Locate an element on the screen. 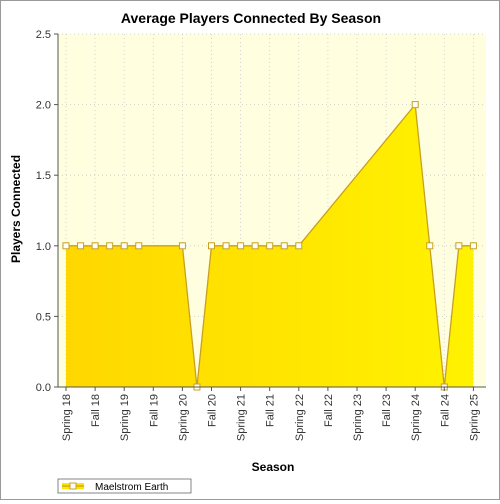 Image resolution: width=500 pixels, height=504 pixels. legend-label: Maelstrom Earth is located at coordinates (131, 487).